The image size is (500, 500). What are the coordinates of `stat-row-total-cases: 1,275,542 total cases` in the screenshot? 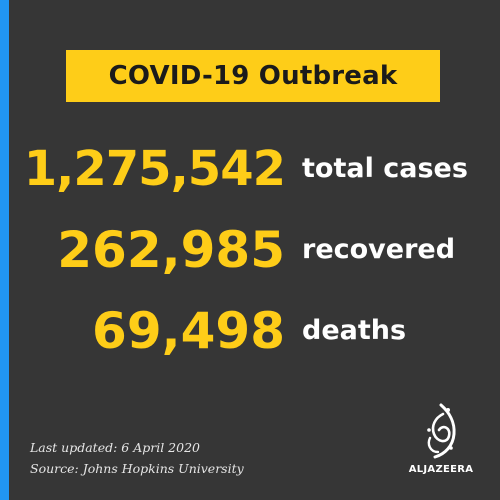 It's located at (250, 169).